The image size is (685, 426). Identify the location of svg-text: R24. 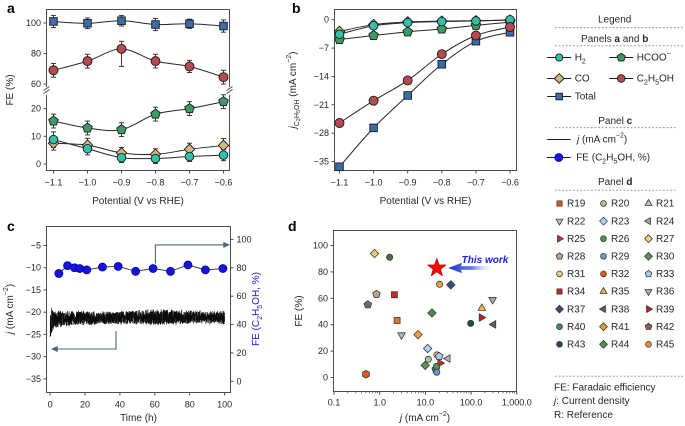
(665, 221).